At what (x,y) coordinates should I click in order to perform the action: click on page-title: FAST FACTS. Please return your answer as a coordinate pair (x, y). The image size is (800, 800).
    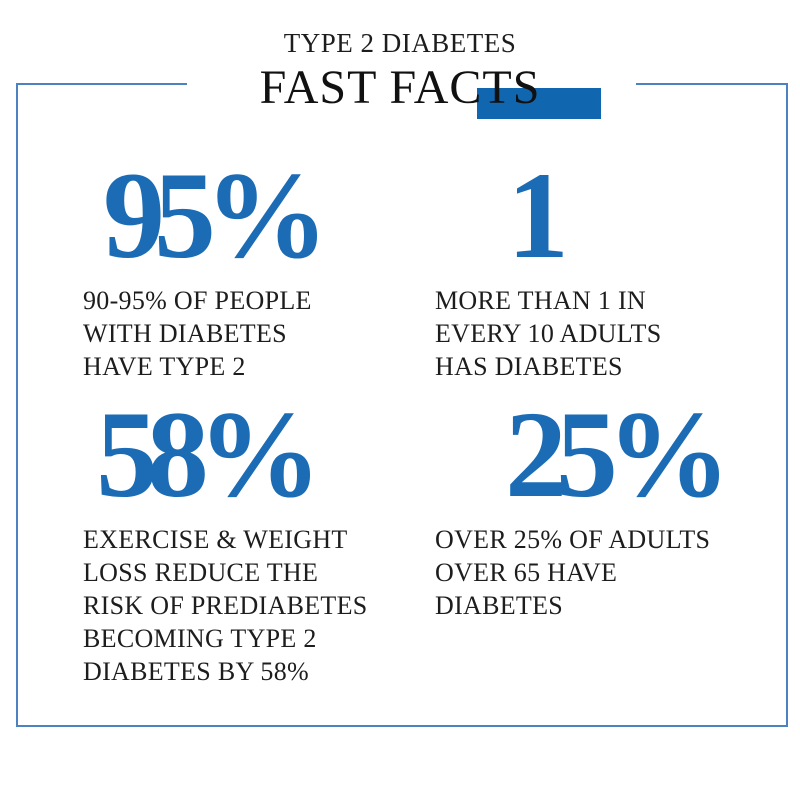
    Looking at the image, I should click on (400, 87).